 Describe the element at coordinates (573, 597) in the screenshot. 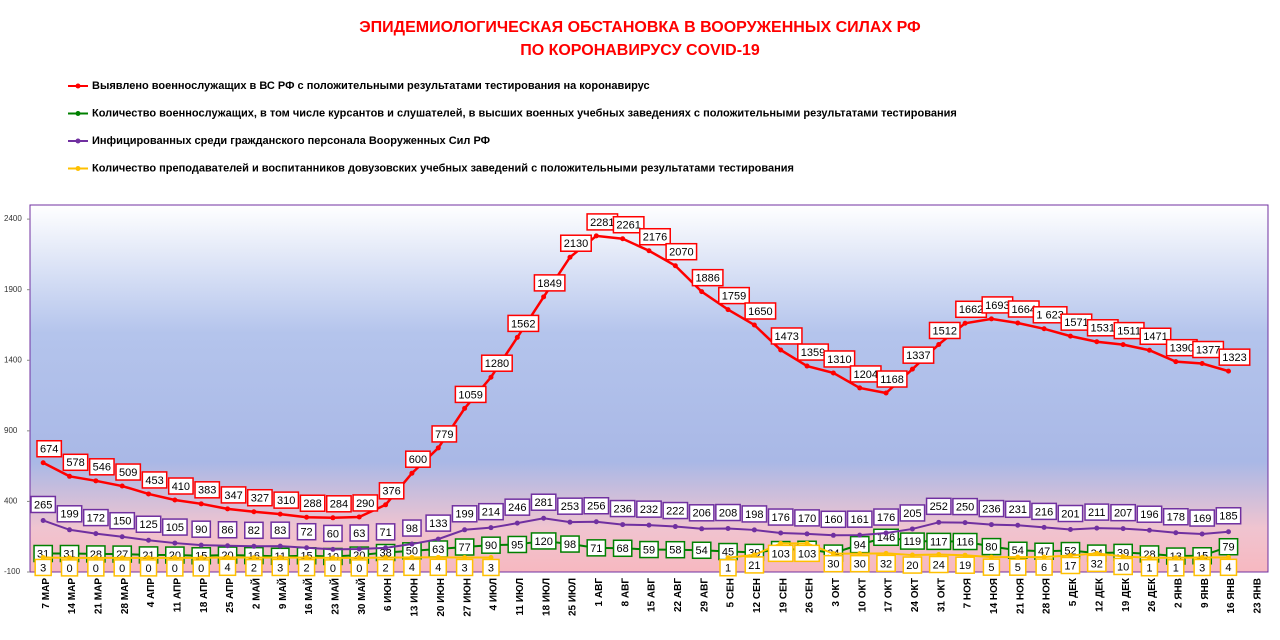

I see `x-tick-label: 25 ИЮЛ` at that location.